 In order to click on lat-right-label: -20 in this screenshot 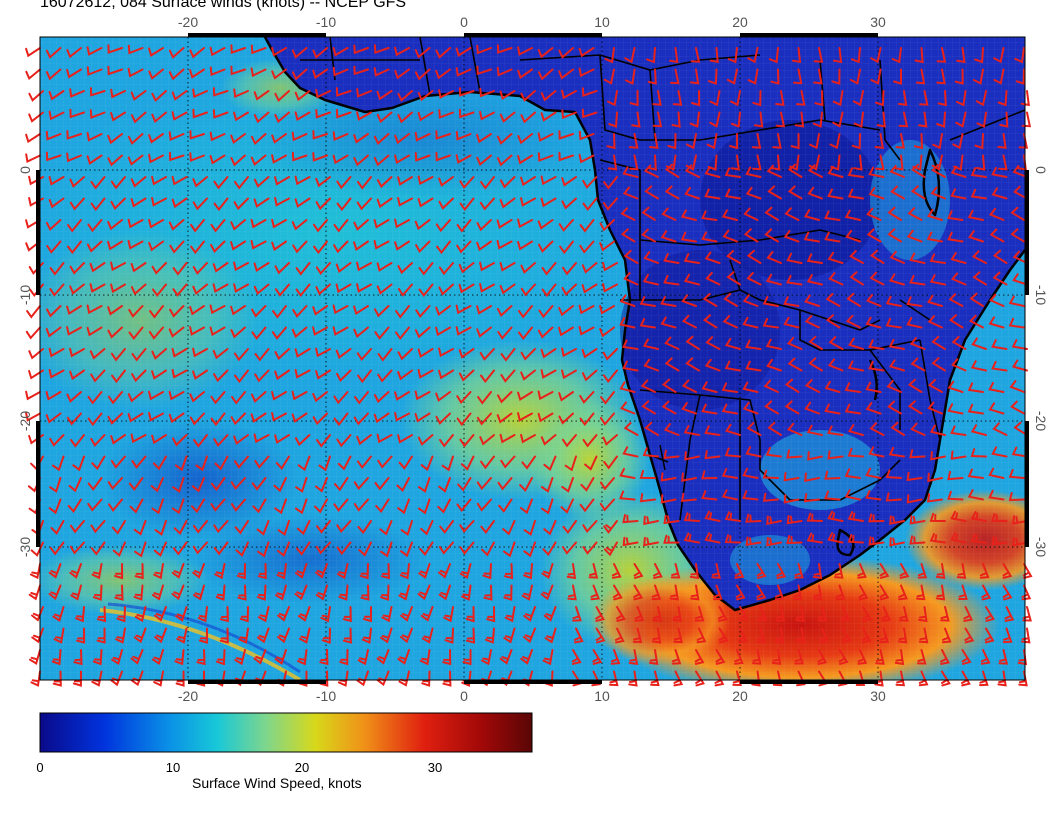, I will do `click(1041, 421)`.